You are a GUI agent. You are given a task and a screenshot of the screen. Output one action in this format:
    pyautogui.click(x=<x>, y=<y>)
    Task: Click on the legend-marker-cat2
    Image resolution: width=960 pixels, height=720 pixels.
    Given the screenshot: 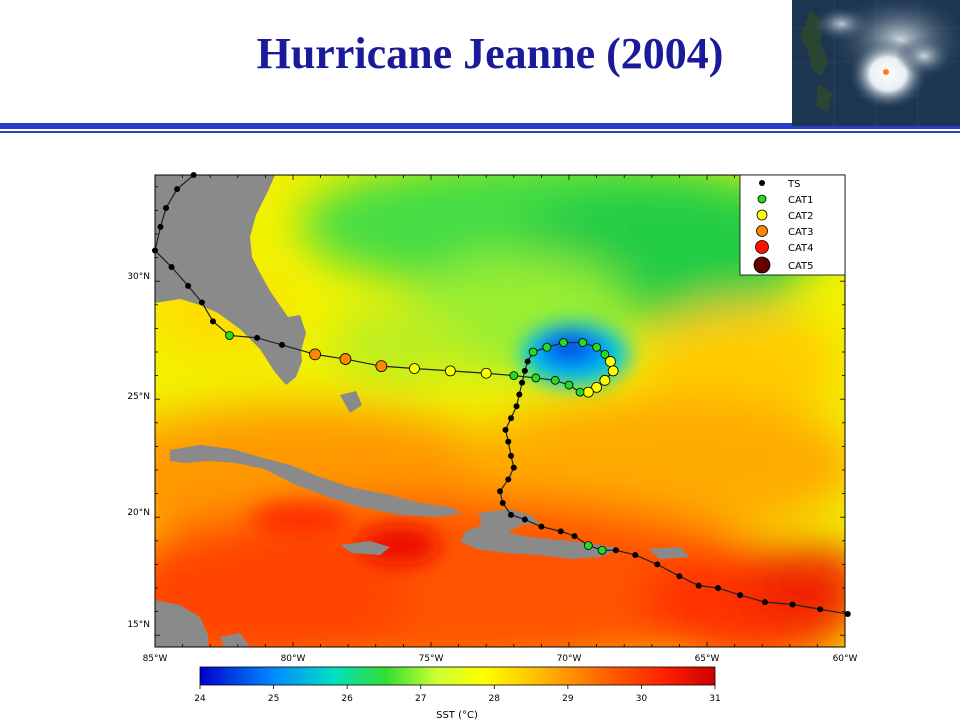 What is the action you would take?
    pyautogui.click(x=762, y=215)
    